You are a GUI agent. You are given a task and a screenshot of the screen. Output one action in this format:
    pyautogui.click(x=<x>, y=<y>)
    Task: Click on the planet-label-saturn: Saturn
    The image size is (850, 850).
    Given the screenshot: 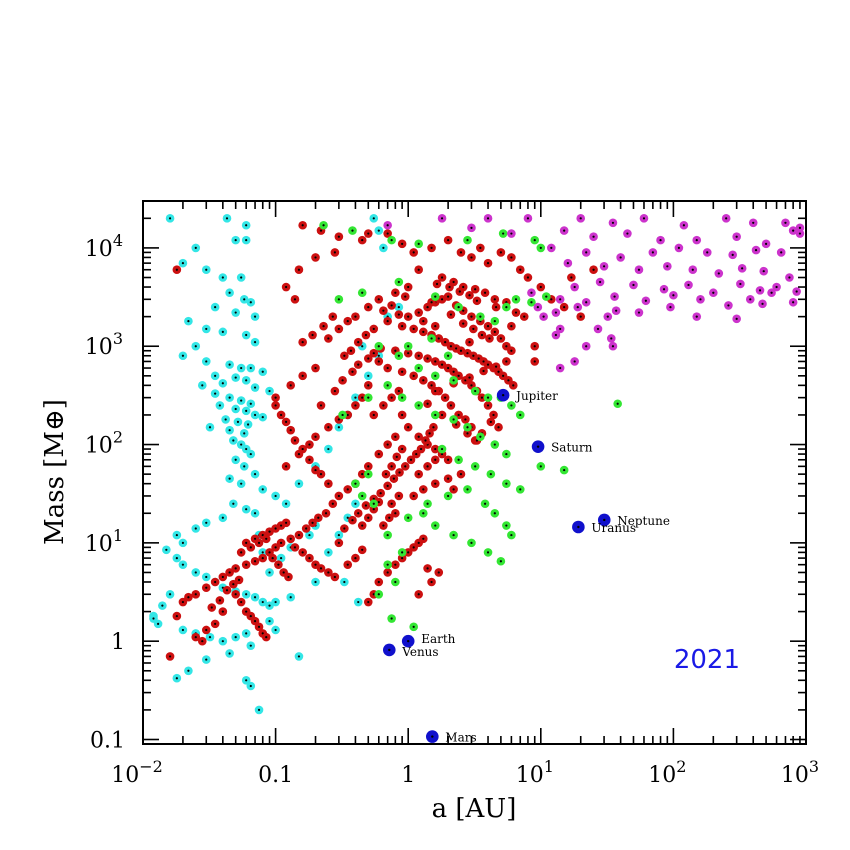 What is the action you would take?
    pyautogui.click(x=572, y=448)
    